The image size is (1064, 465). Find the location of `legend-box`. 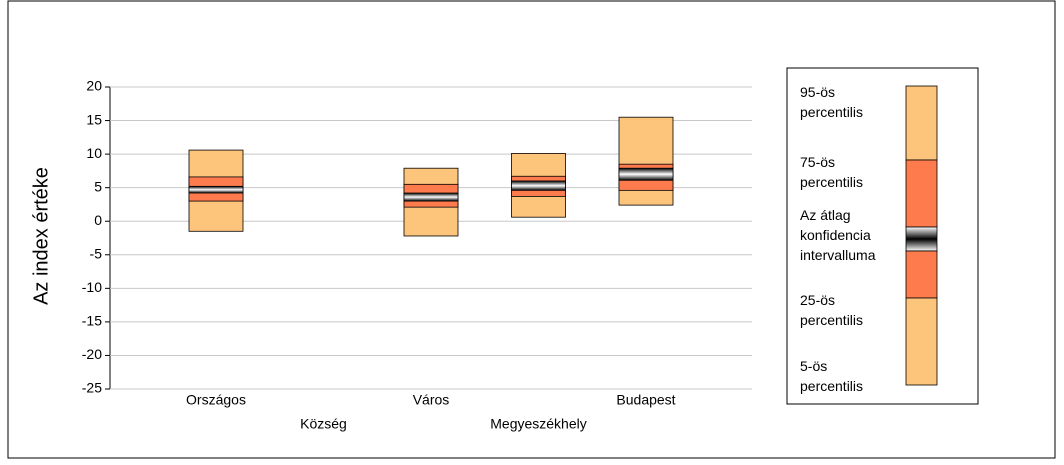

legend-box is located at coordinates (882, 236).